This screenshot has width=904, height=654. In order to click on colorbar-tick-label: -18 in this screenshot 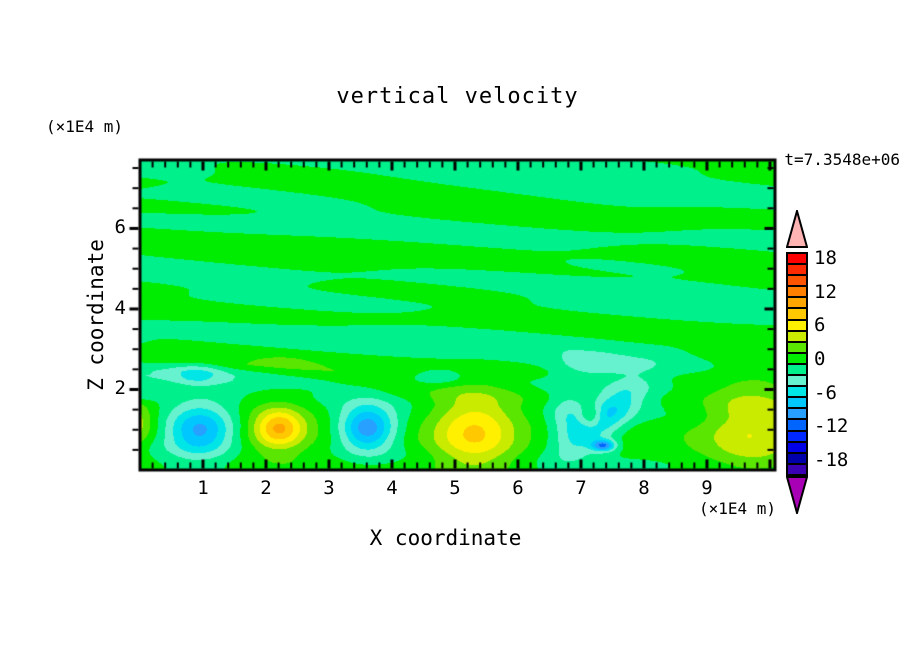, I will do `click(831, 459)`.